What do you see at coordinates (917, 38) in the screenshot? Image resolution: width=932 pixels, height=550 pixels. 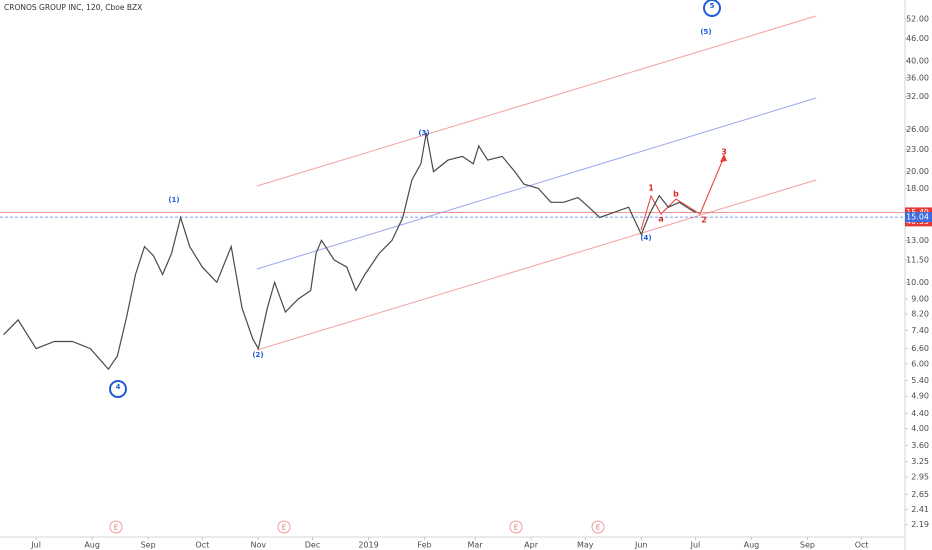 I see `y-tick-label: 46.00` at bounding box center [917, 38].